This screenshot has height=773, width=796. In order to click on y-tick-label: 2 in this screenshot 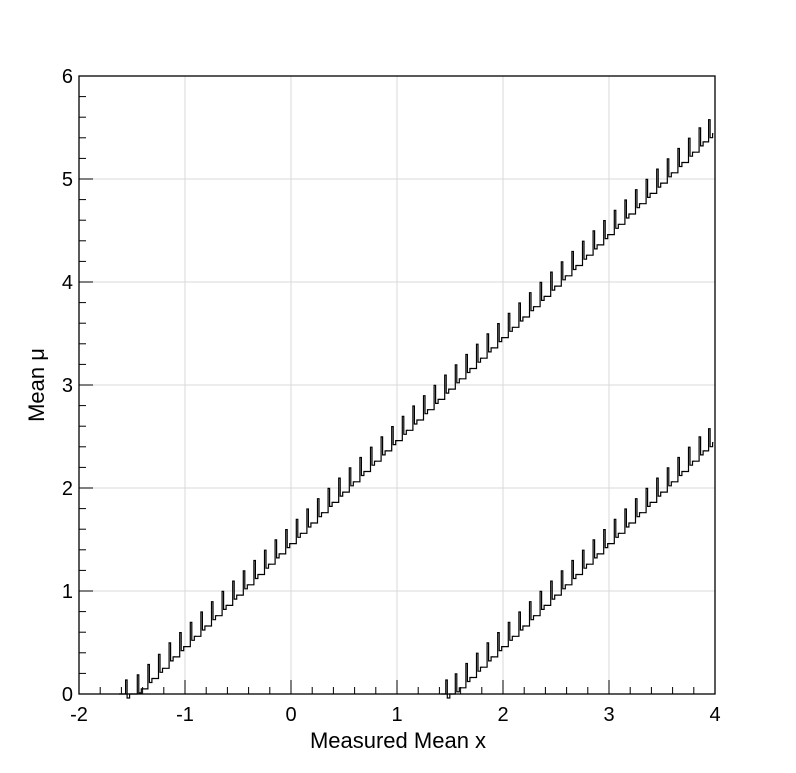, I will do `click(67, 489)`.